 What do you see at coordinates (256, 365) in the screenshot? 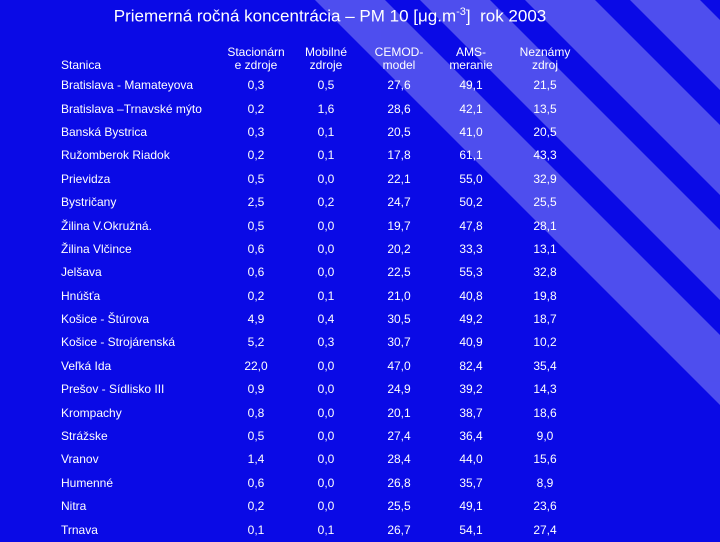
I see `stacionarne-value: 22,0` at bounding box center [256, 365].